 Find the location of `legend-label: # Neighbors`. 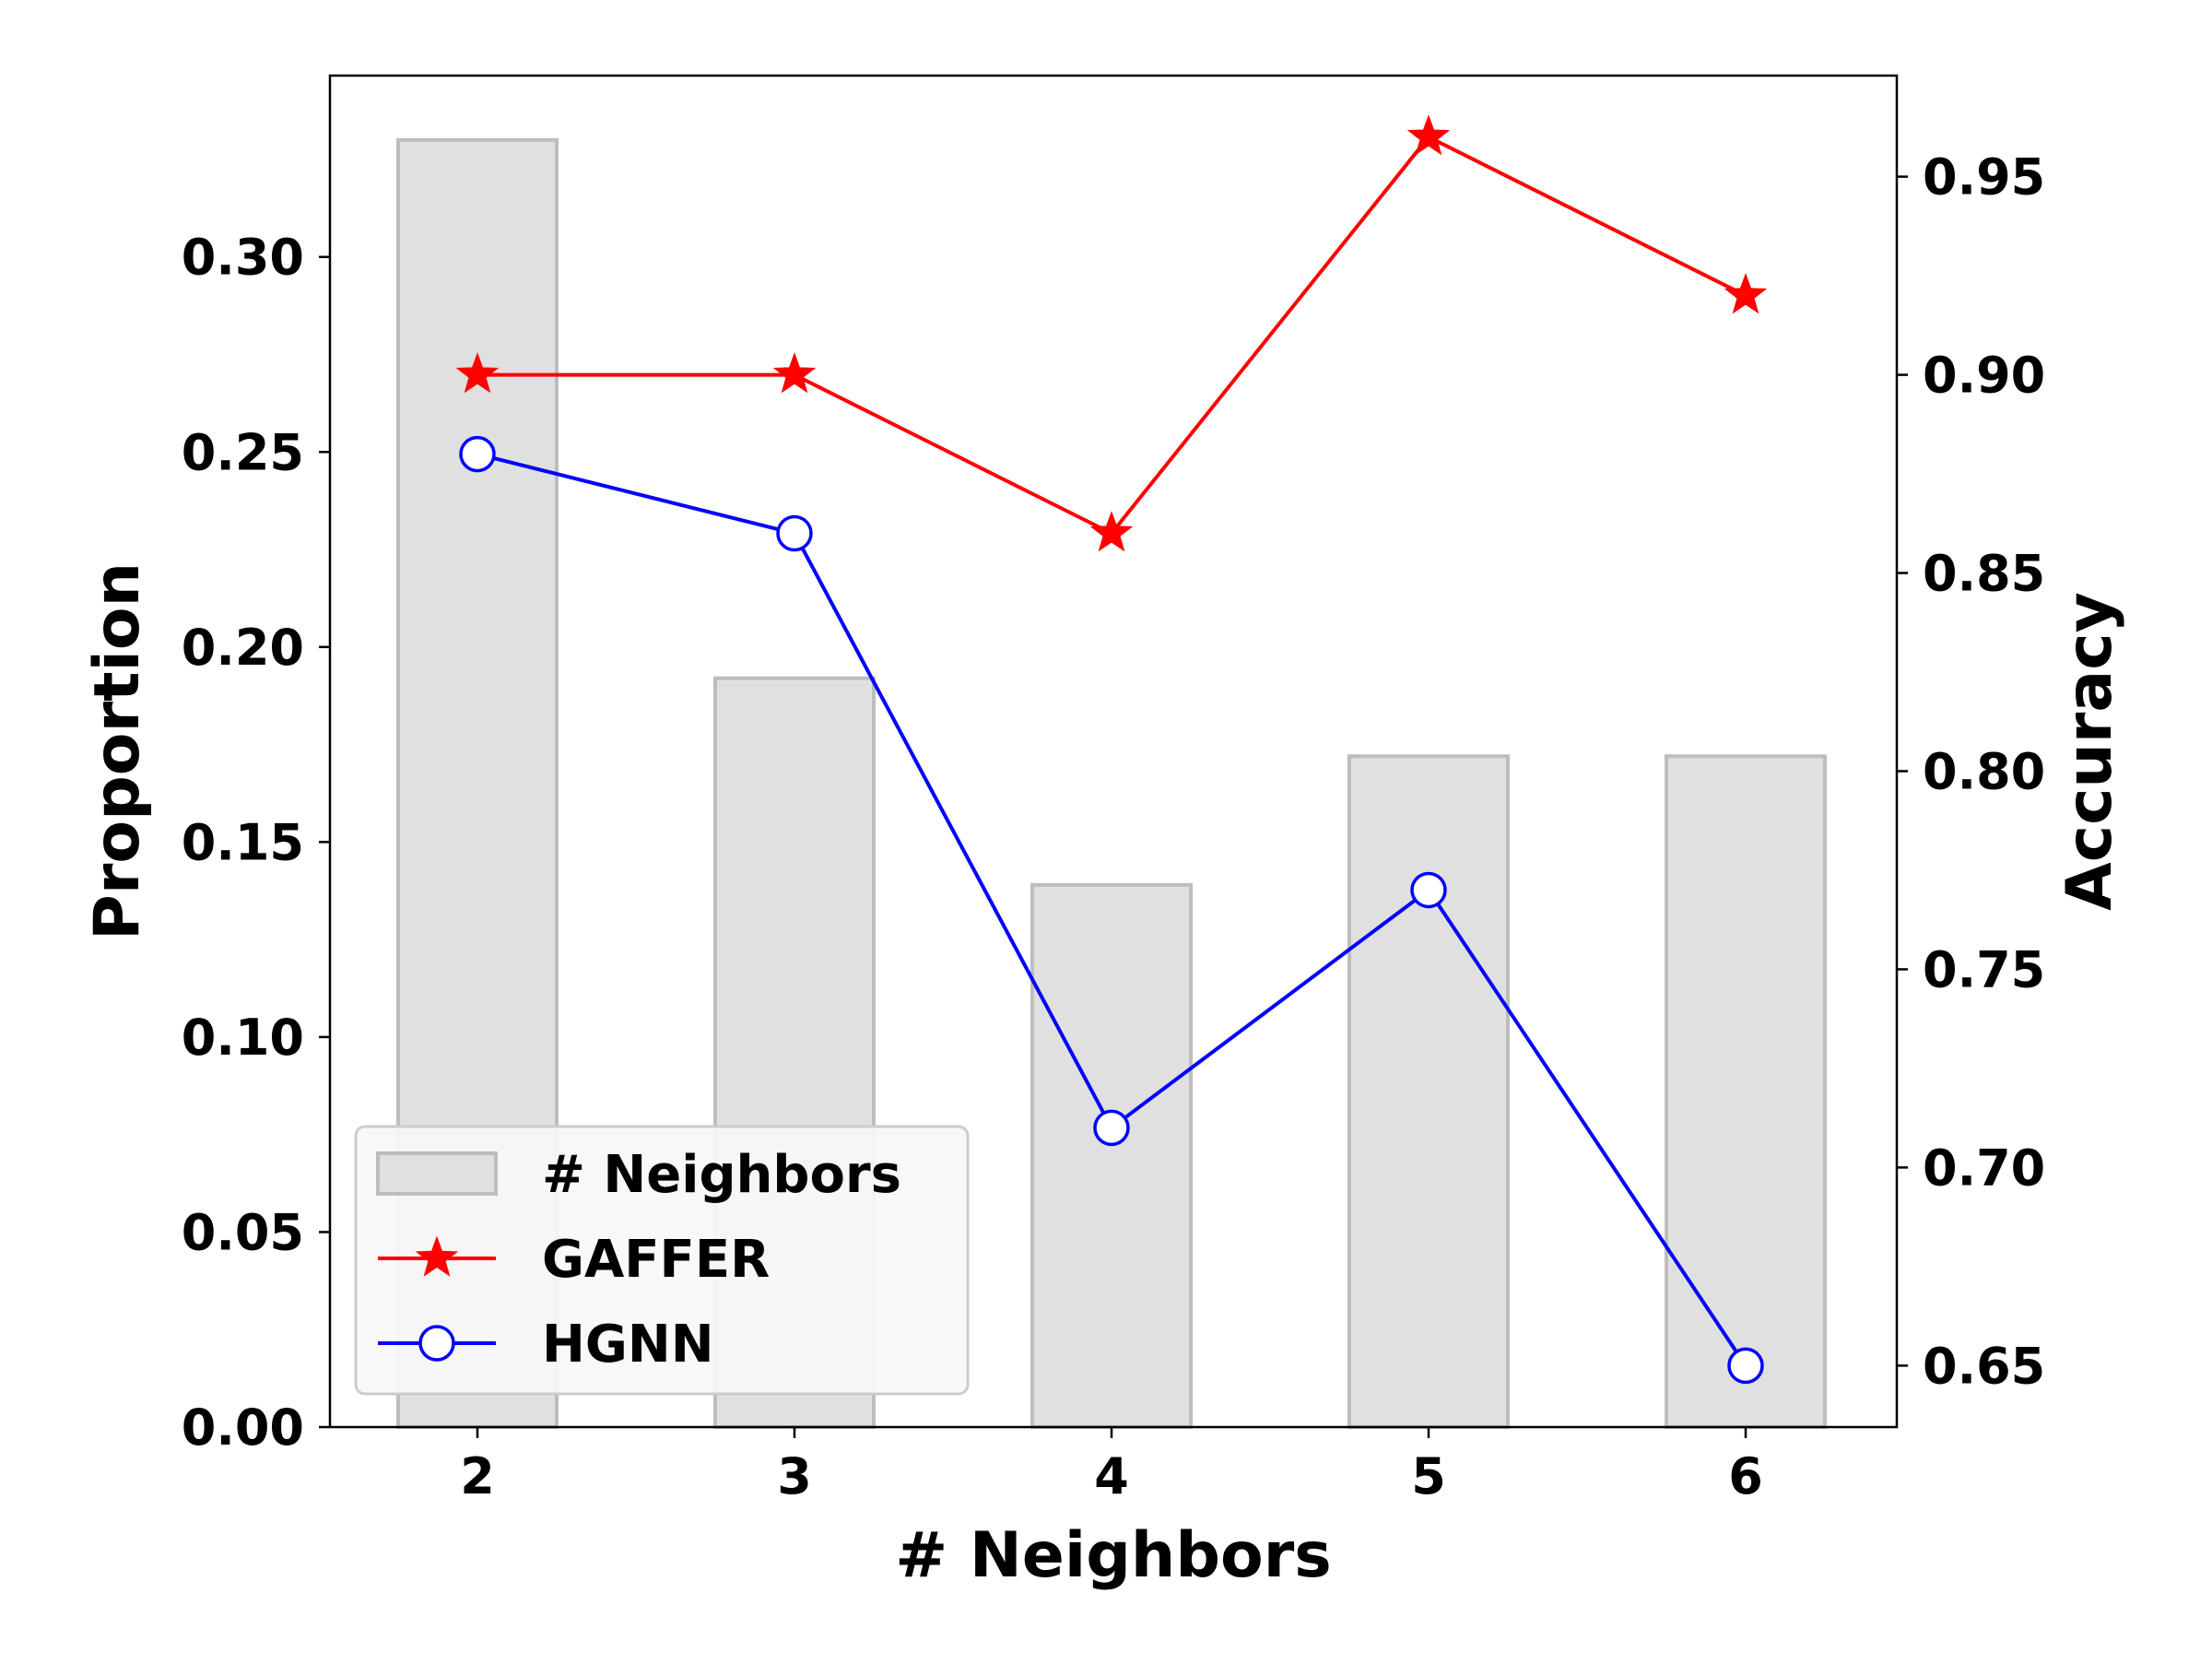

legend-label: # Neighbors is located at coordinates (721, 1175).